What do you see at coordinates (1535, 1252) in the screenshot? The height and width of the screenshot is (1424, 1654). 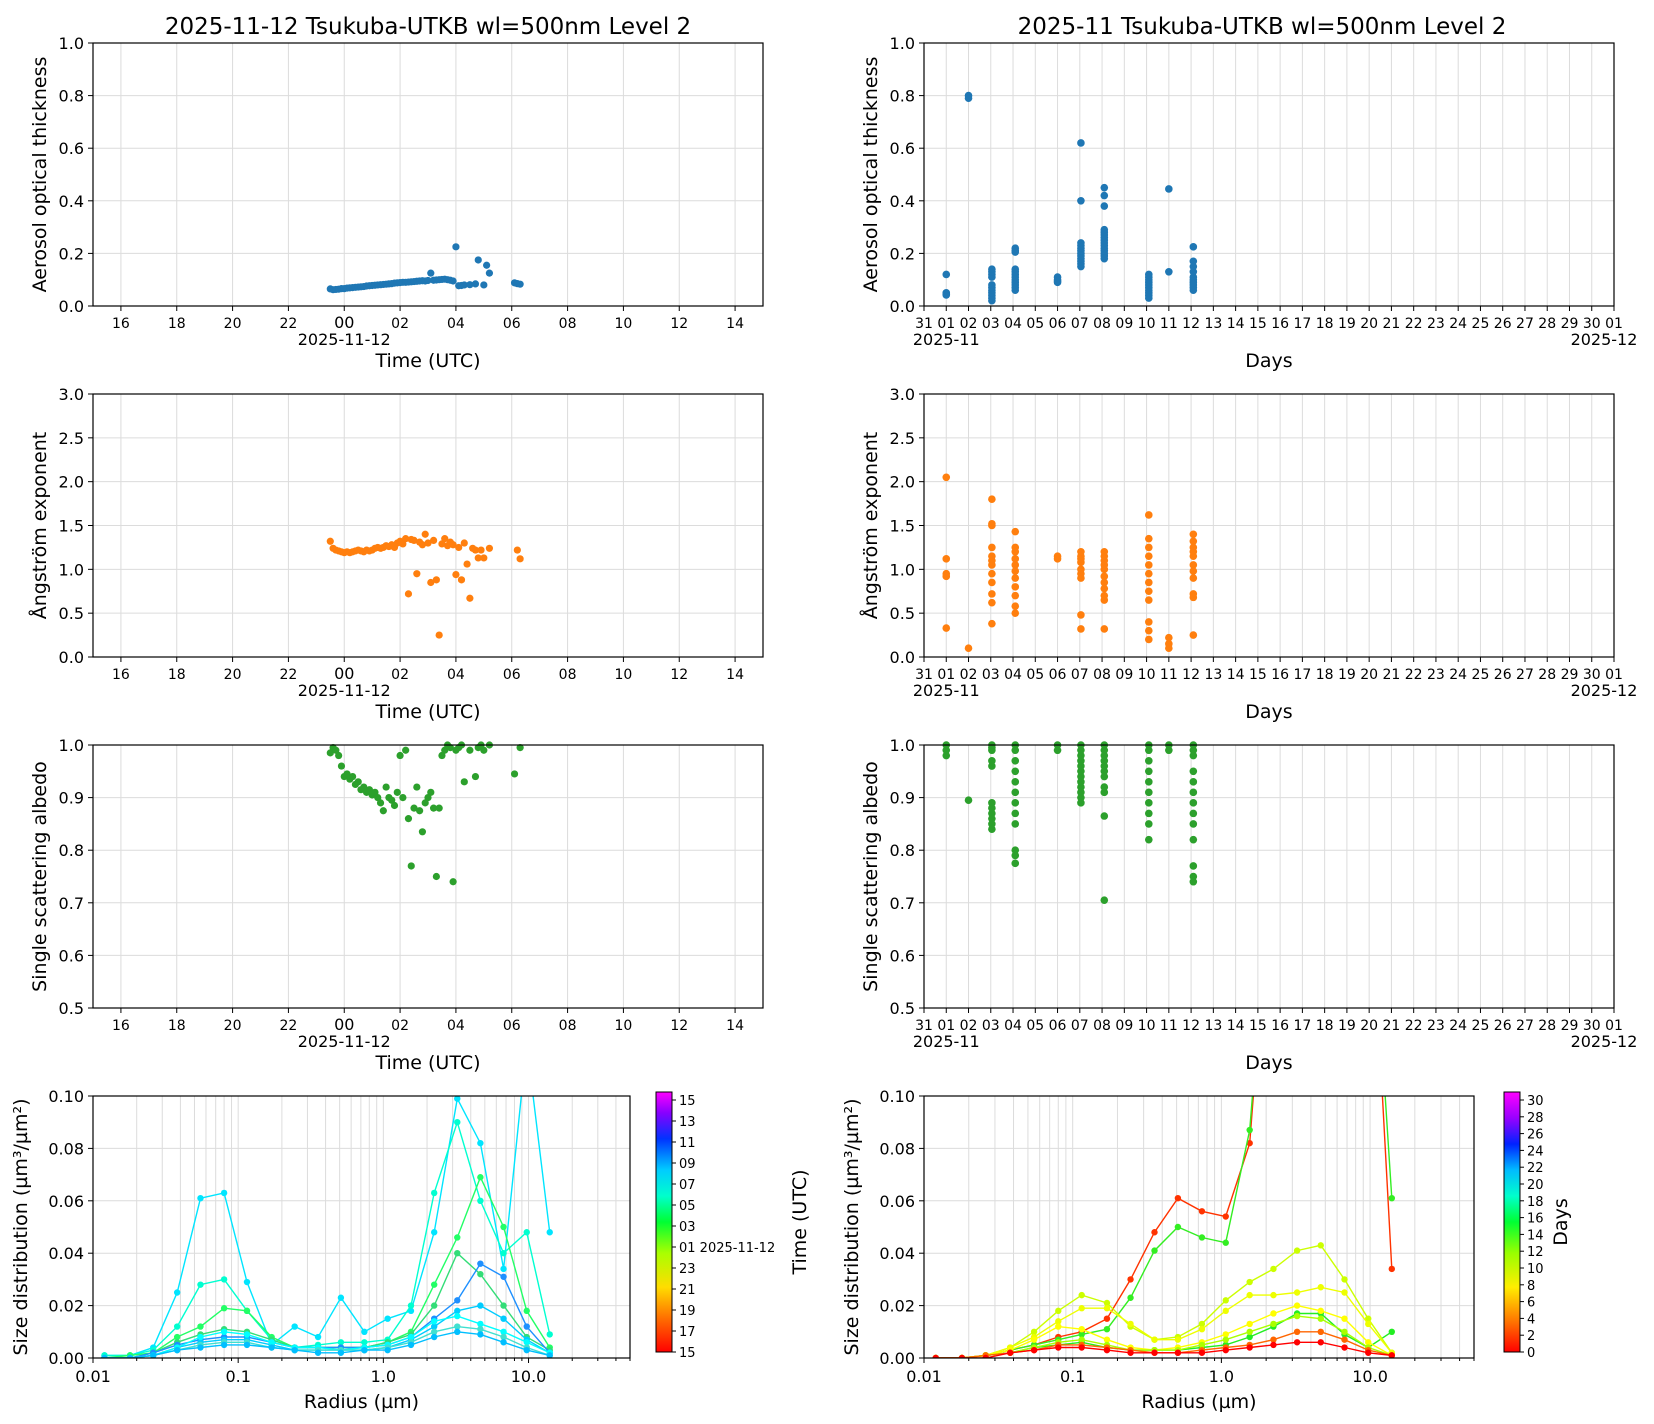 I see `colorbar-tick-label: 12` at bounding box center [1535, 1252].